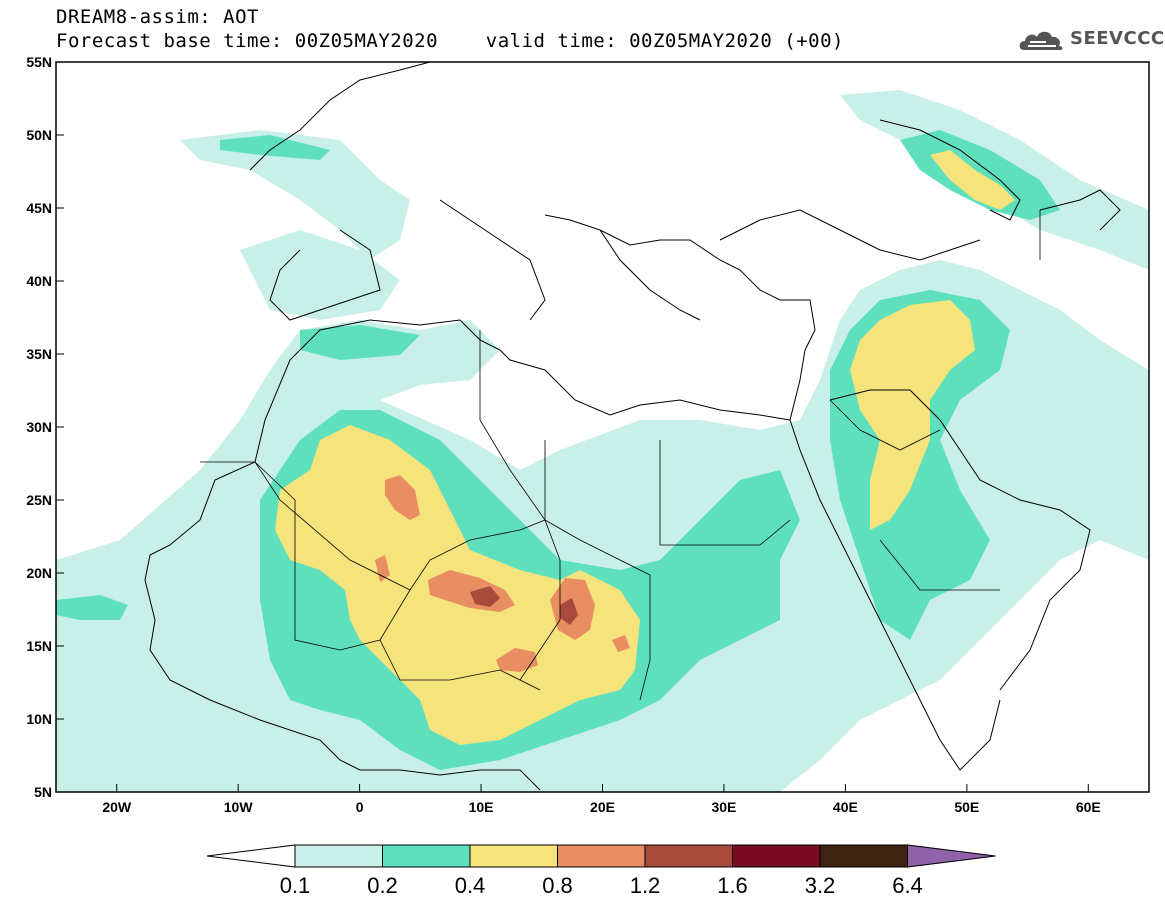  I want to click on lat-tick-label: 50N, so click(39, 135).